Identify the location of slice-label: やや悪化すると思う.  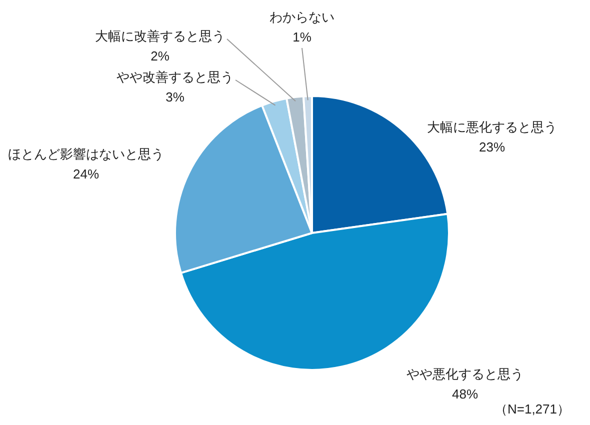
(465, 374).